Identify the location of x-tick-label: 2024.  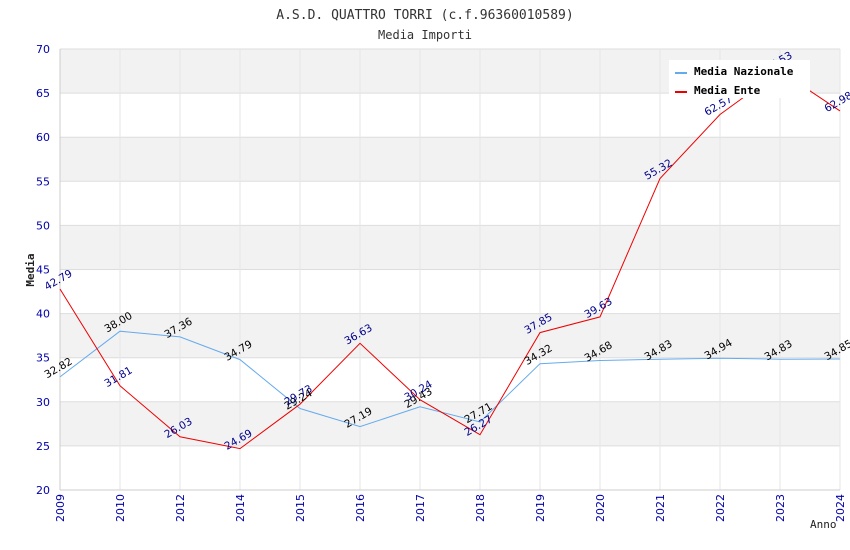
(840, 508).